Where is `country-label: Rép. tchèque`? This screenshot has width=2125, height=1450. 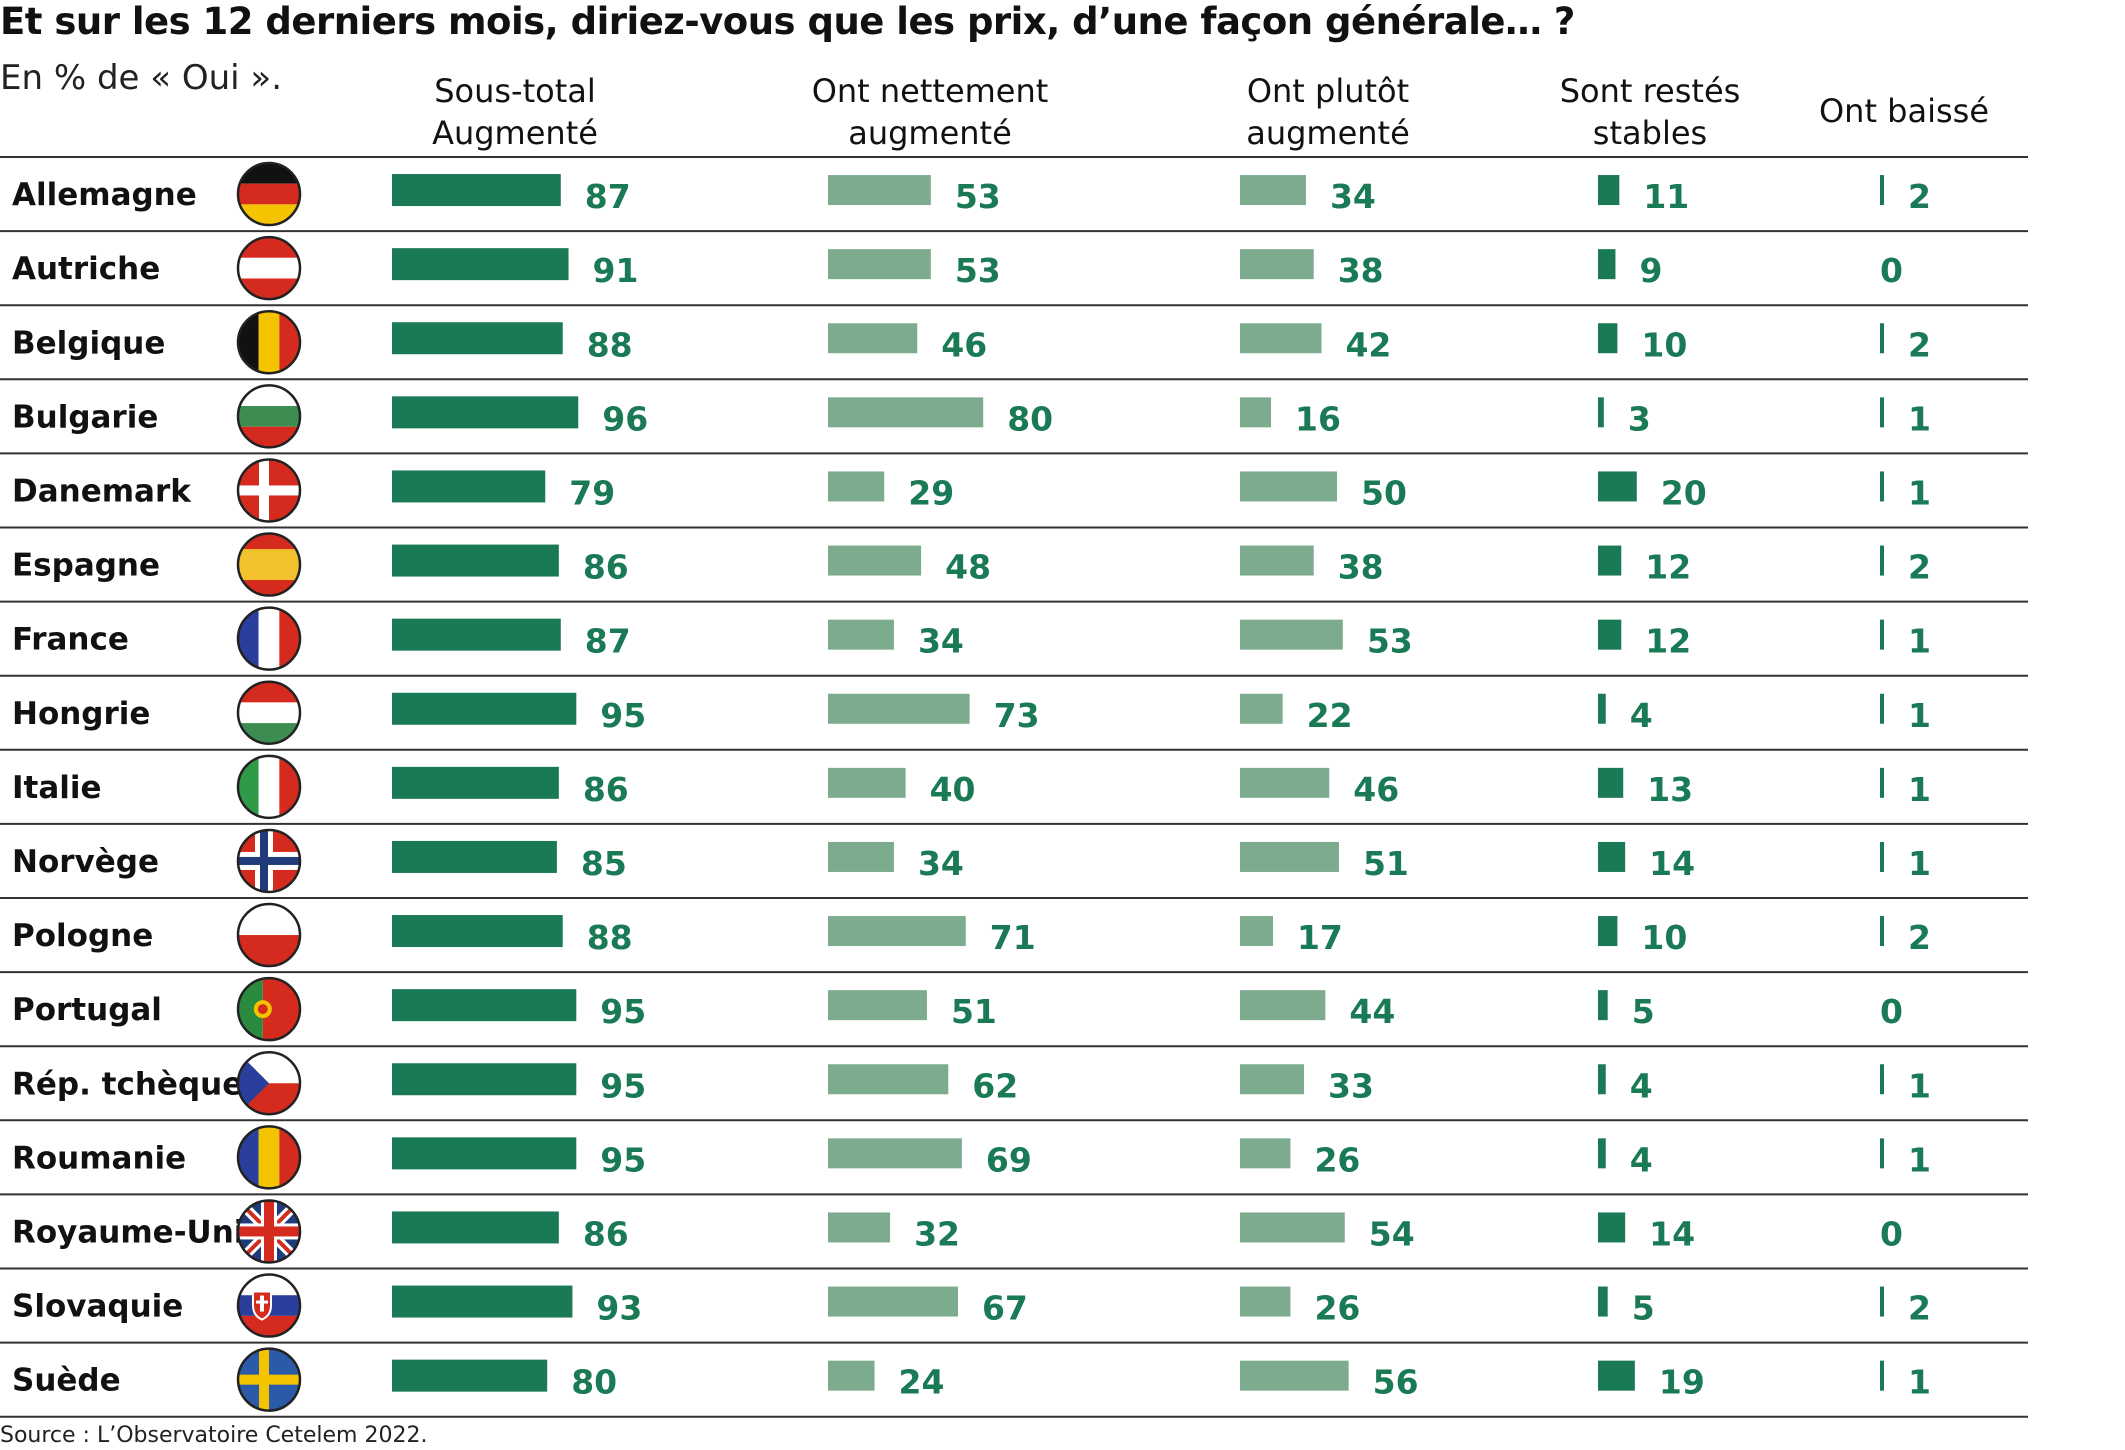 country-label: Rép. tchèque is located at coordinates (127, 1084).